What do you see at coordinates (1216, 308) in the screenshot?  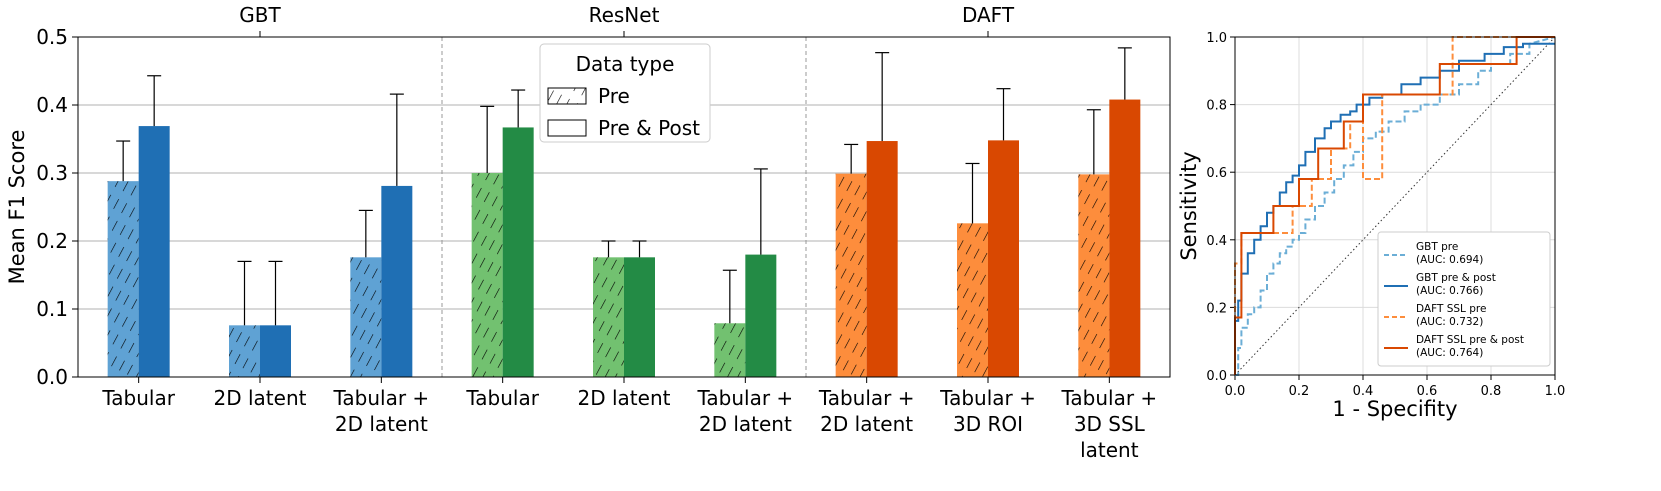 I see `roc-y-tick-label: 0.2` at bounding box center [1216, 308].